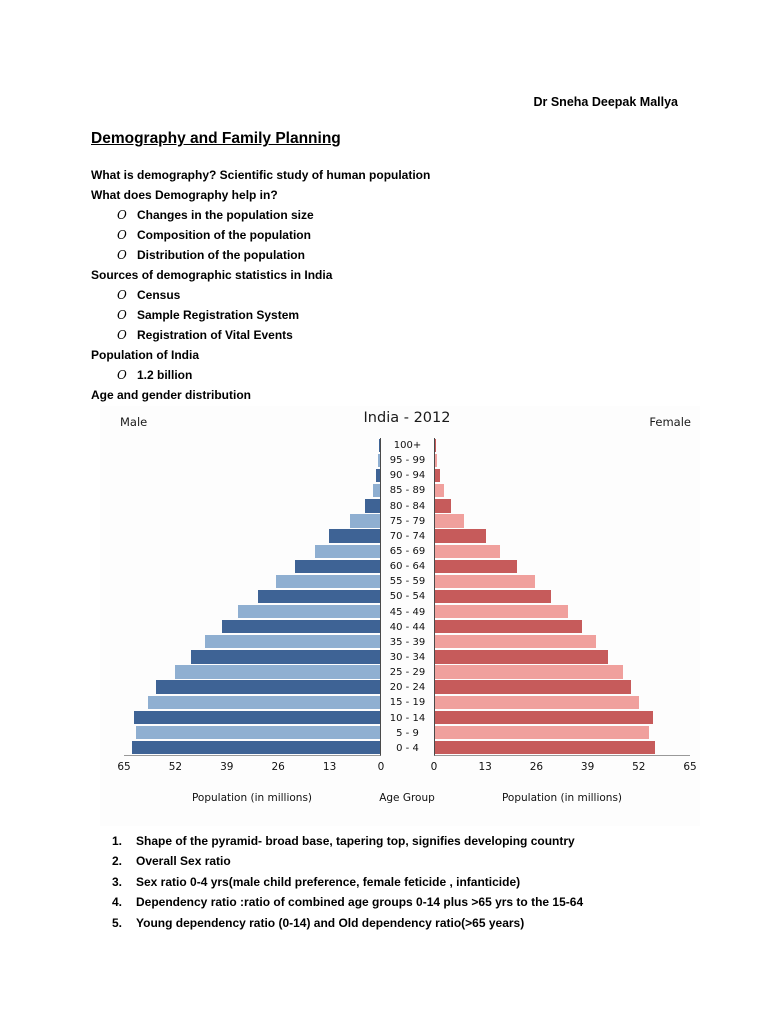  I want to click on text-line: Population of India, so click(391, 355).